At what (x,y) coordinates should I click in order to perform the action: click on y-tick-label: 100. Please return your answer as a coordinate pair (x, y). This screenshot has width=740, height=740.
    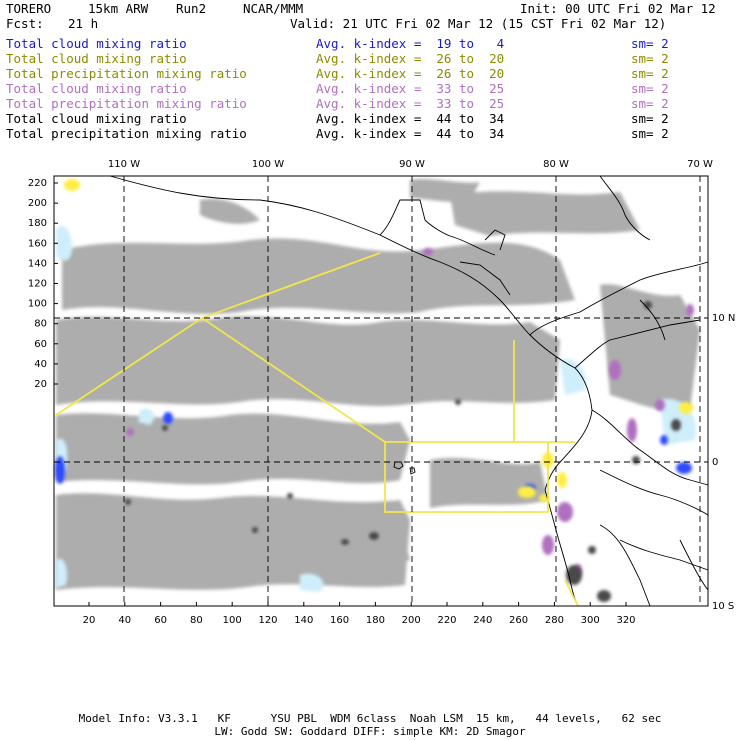
    Looking at the image, I should click on (37, 304).